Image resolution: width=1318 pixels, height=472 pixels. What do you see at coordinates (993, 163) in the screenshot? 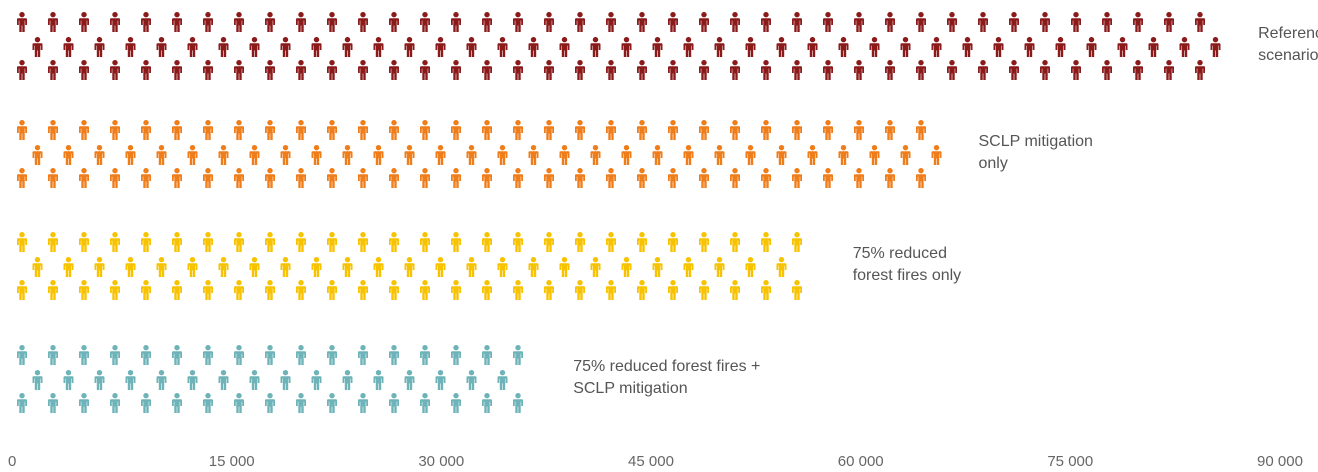
I see `series-label: only` at bounding box center [993, 163].